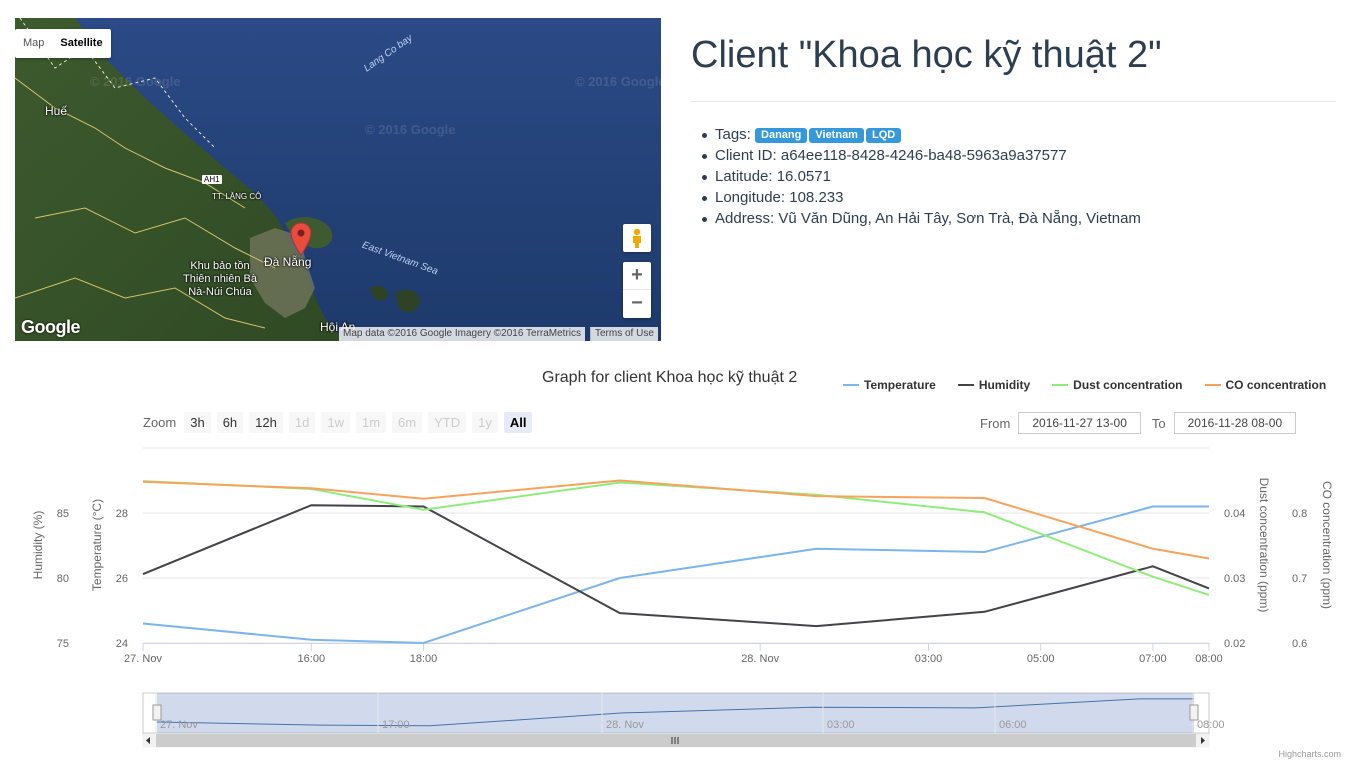  Describe the element at coordinates (122, 644) in the screenshot. I see `temperature-axis-label: 24` at that location.